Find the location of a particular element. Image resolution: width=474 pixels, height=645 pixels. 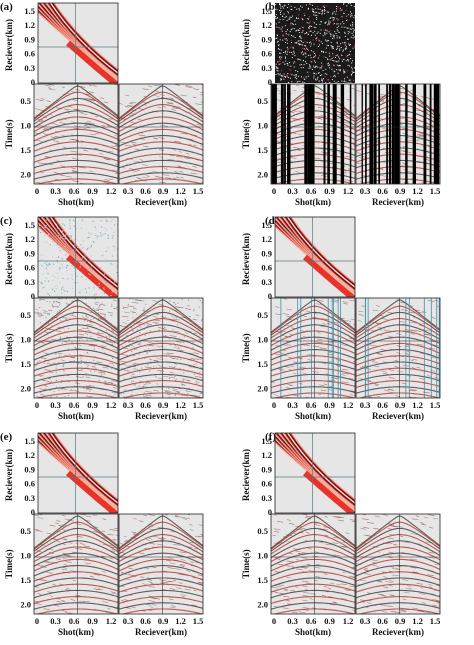

gather-frame is located at coordinates (76, 564).